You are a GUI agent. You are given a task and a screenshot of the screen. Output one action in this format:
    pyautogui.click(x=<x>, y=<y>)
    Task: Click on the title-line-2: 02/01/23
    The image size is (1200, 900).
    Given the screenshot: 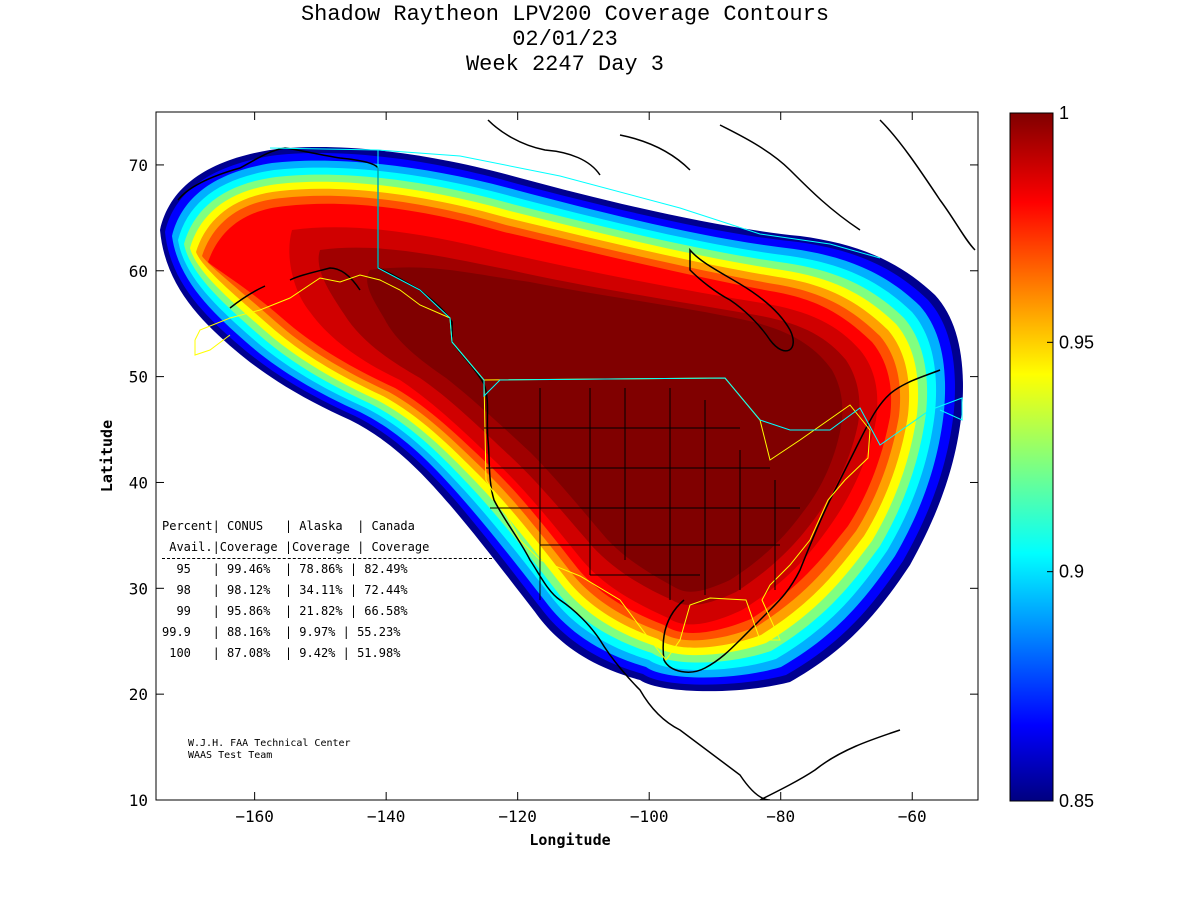 What is the action you would take?
    pyautogui.click(x=565, y=39)
    